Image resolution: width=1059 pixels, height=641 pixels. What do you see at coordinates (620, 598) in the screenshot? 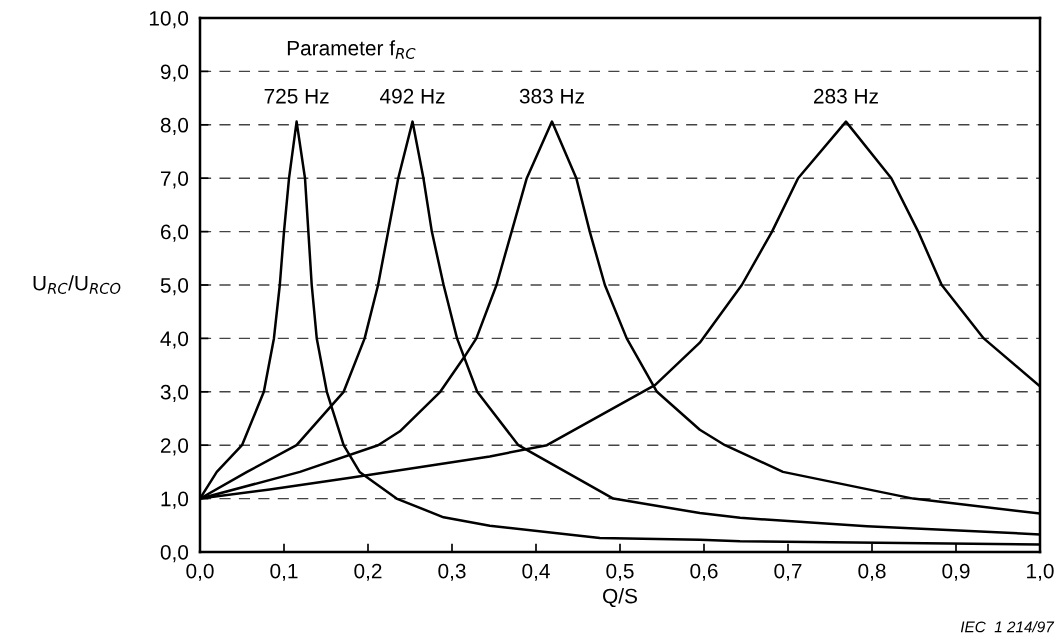
I see `x-axis-title: Q/S` at bounding box center [620, 598].